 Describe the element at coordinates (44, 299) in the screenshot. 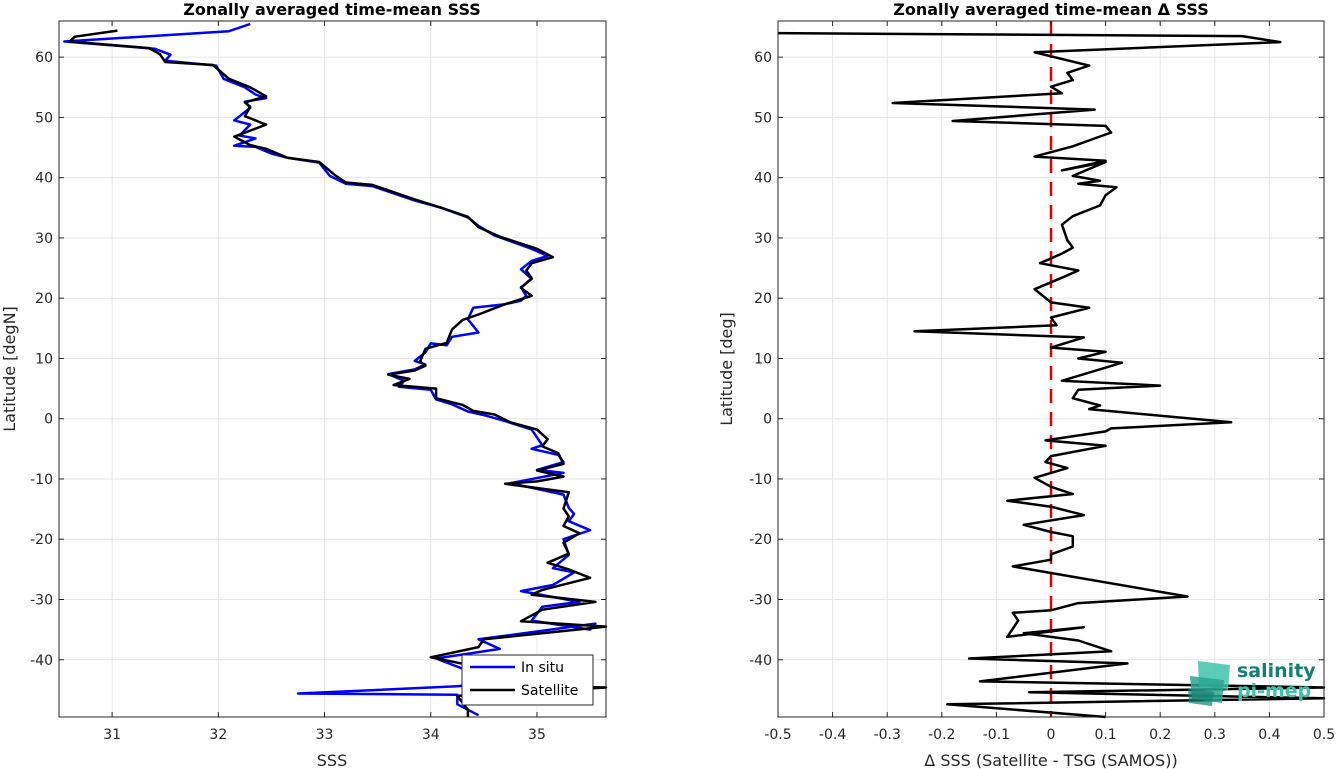

I see `sss-ytick-label: 20` at that location.